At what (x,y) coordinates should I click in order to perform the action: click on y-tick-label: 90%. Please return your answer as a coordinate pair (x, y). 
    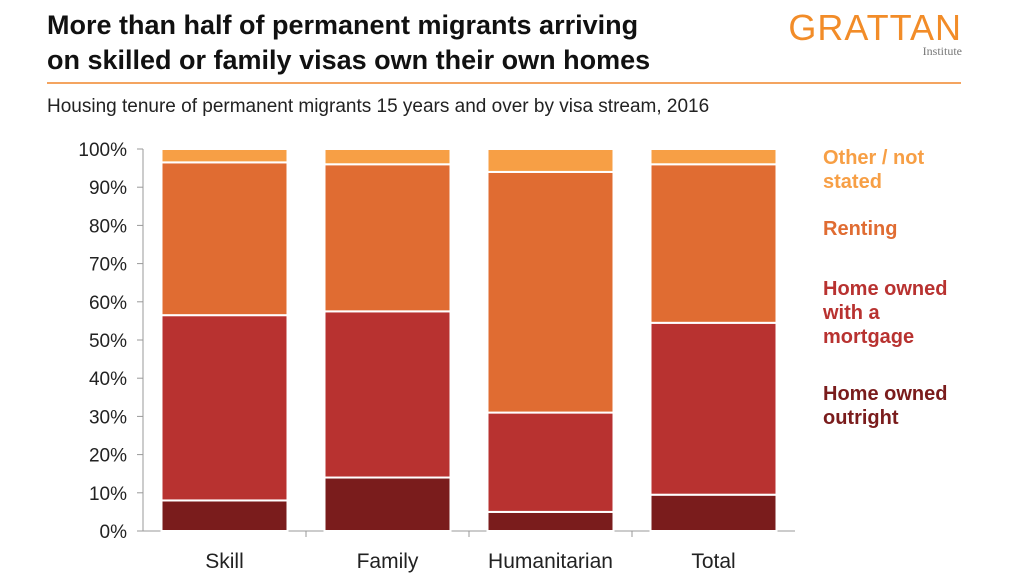
    Looking at the image, I should click on (108, 188).